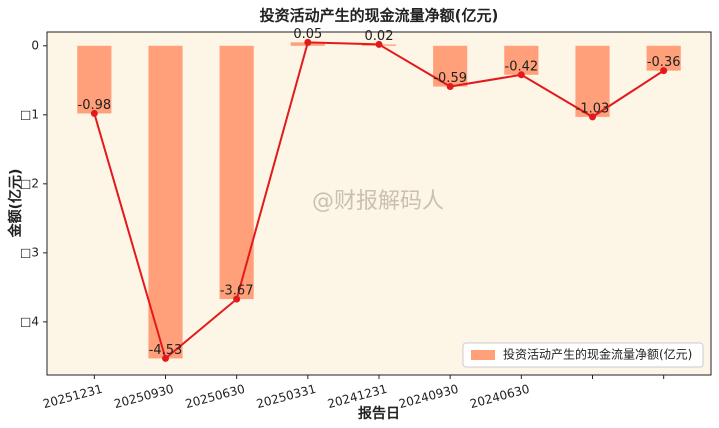 This screenshot has height=428, width=719. What do you see at coordinates (215, 396) in the screenshot?
I see `x-tick-label: 20250630` at bounding box center [215, 396].